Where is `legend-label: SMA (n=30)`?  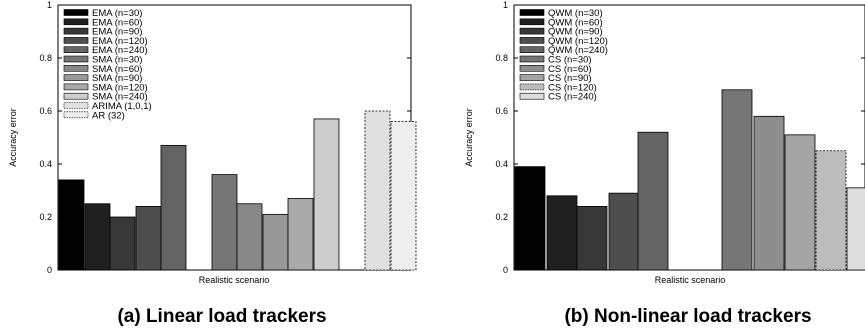 legend-label: SMA (n=30) is located at coordinates (117, 60).